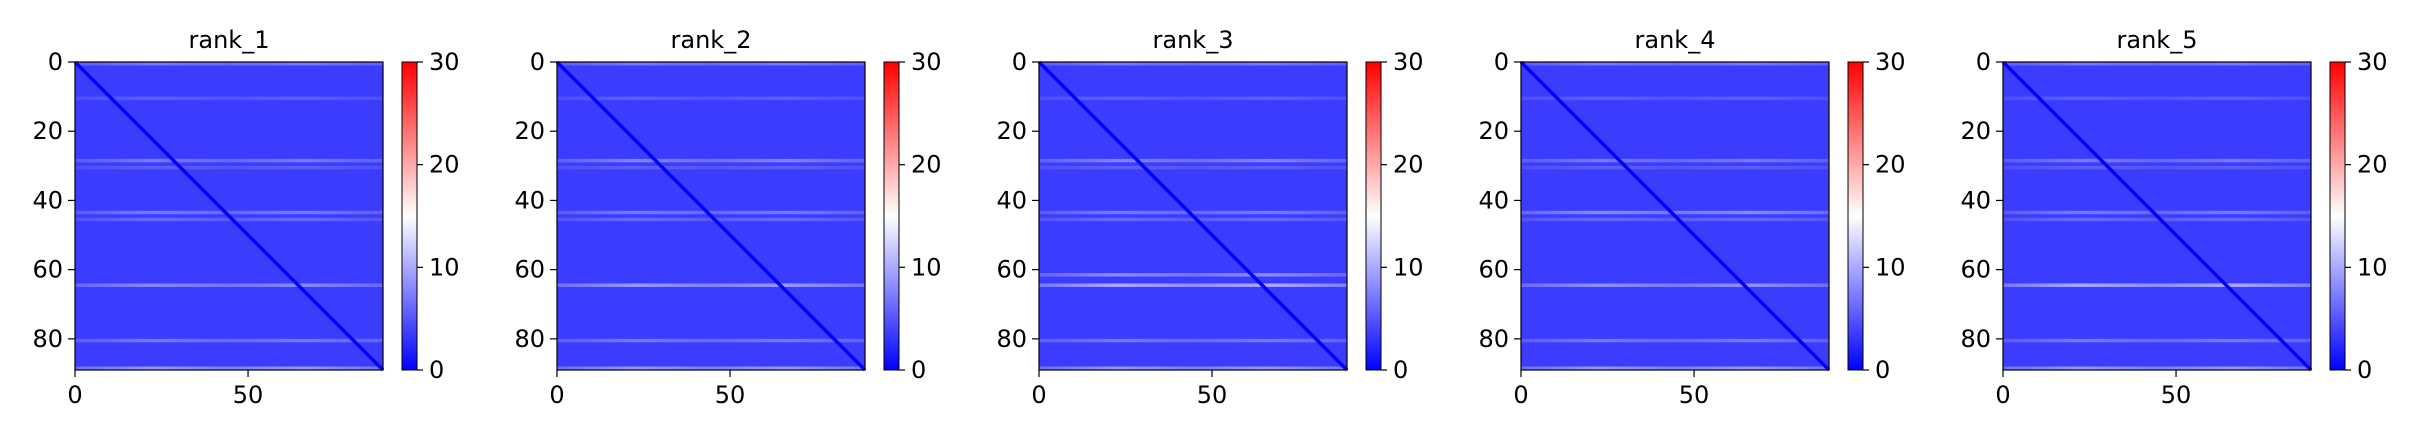  Describe the element at coordinates (229, 40) in the screenshot. I see `chart-title: rank_1` at that location.